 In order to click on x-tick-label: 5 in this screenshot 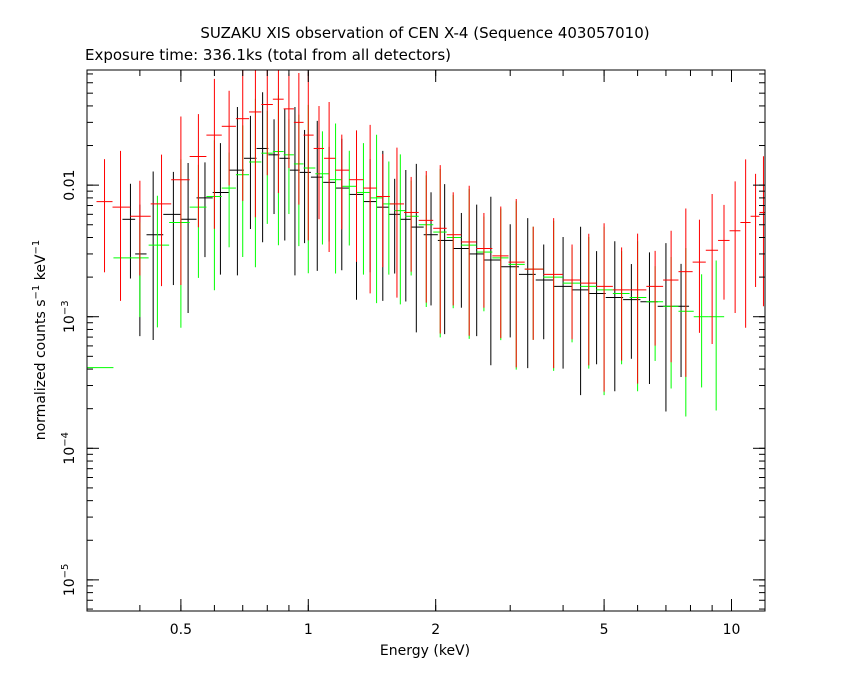, I will do `click(604, 630)`.